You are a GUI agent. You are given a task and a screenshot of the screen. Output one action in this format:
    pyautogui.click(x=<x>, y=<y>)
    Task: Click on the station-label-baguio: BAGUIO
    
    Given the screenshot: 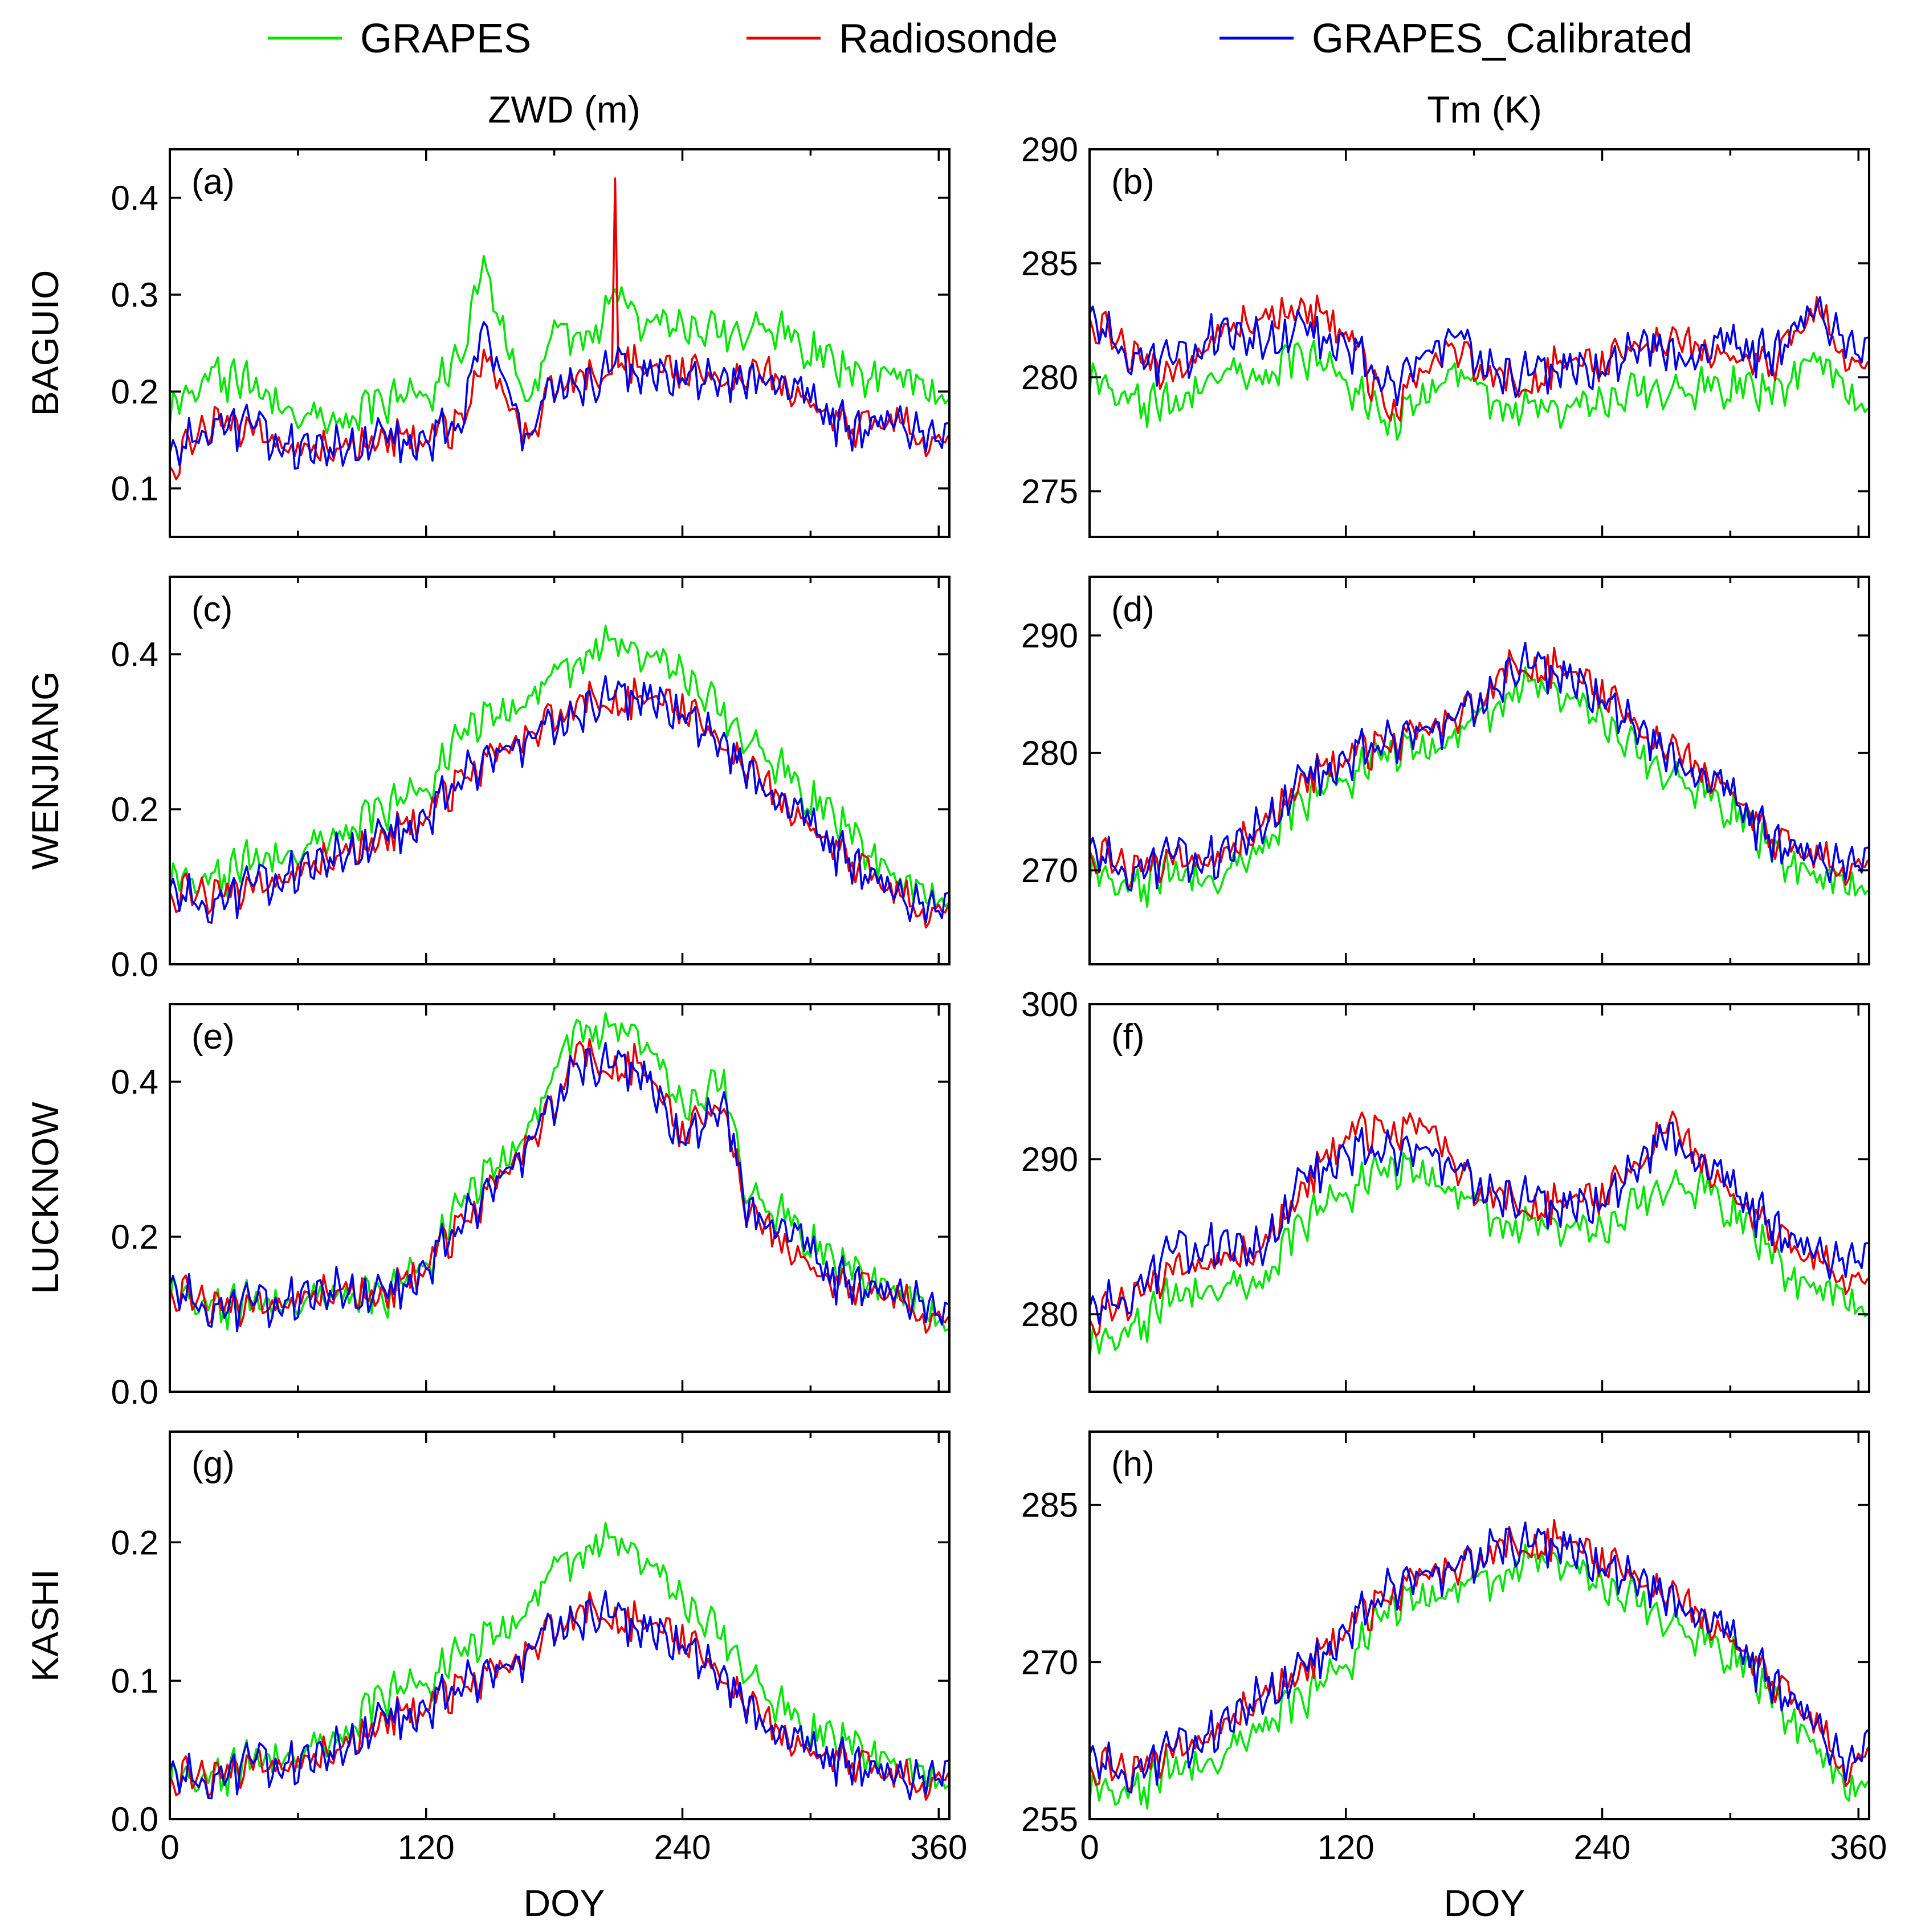 What is the action you would take?
    pyautogui.click(x=45, y=343)
    